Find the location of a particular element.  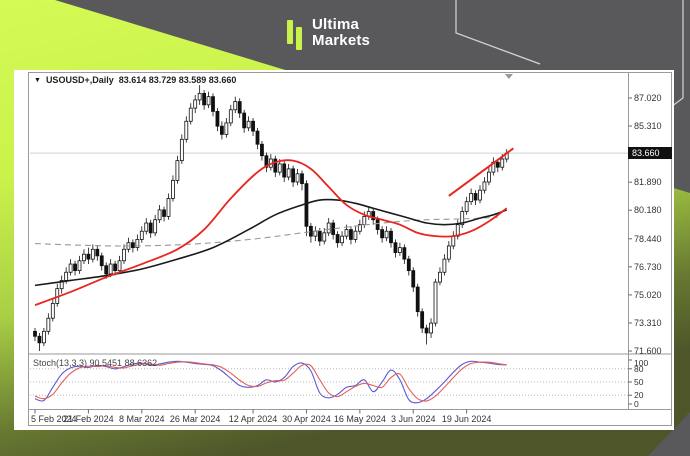

price-axis-label: 87.020 is located at coordinates (648, 97).